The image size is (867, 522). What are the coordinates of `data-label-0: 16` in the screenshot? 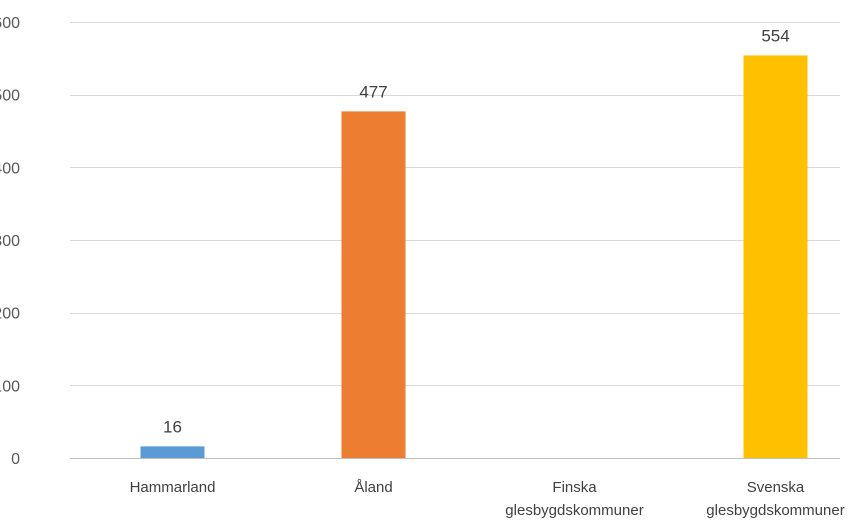 It's located at (172, 426).